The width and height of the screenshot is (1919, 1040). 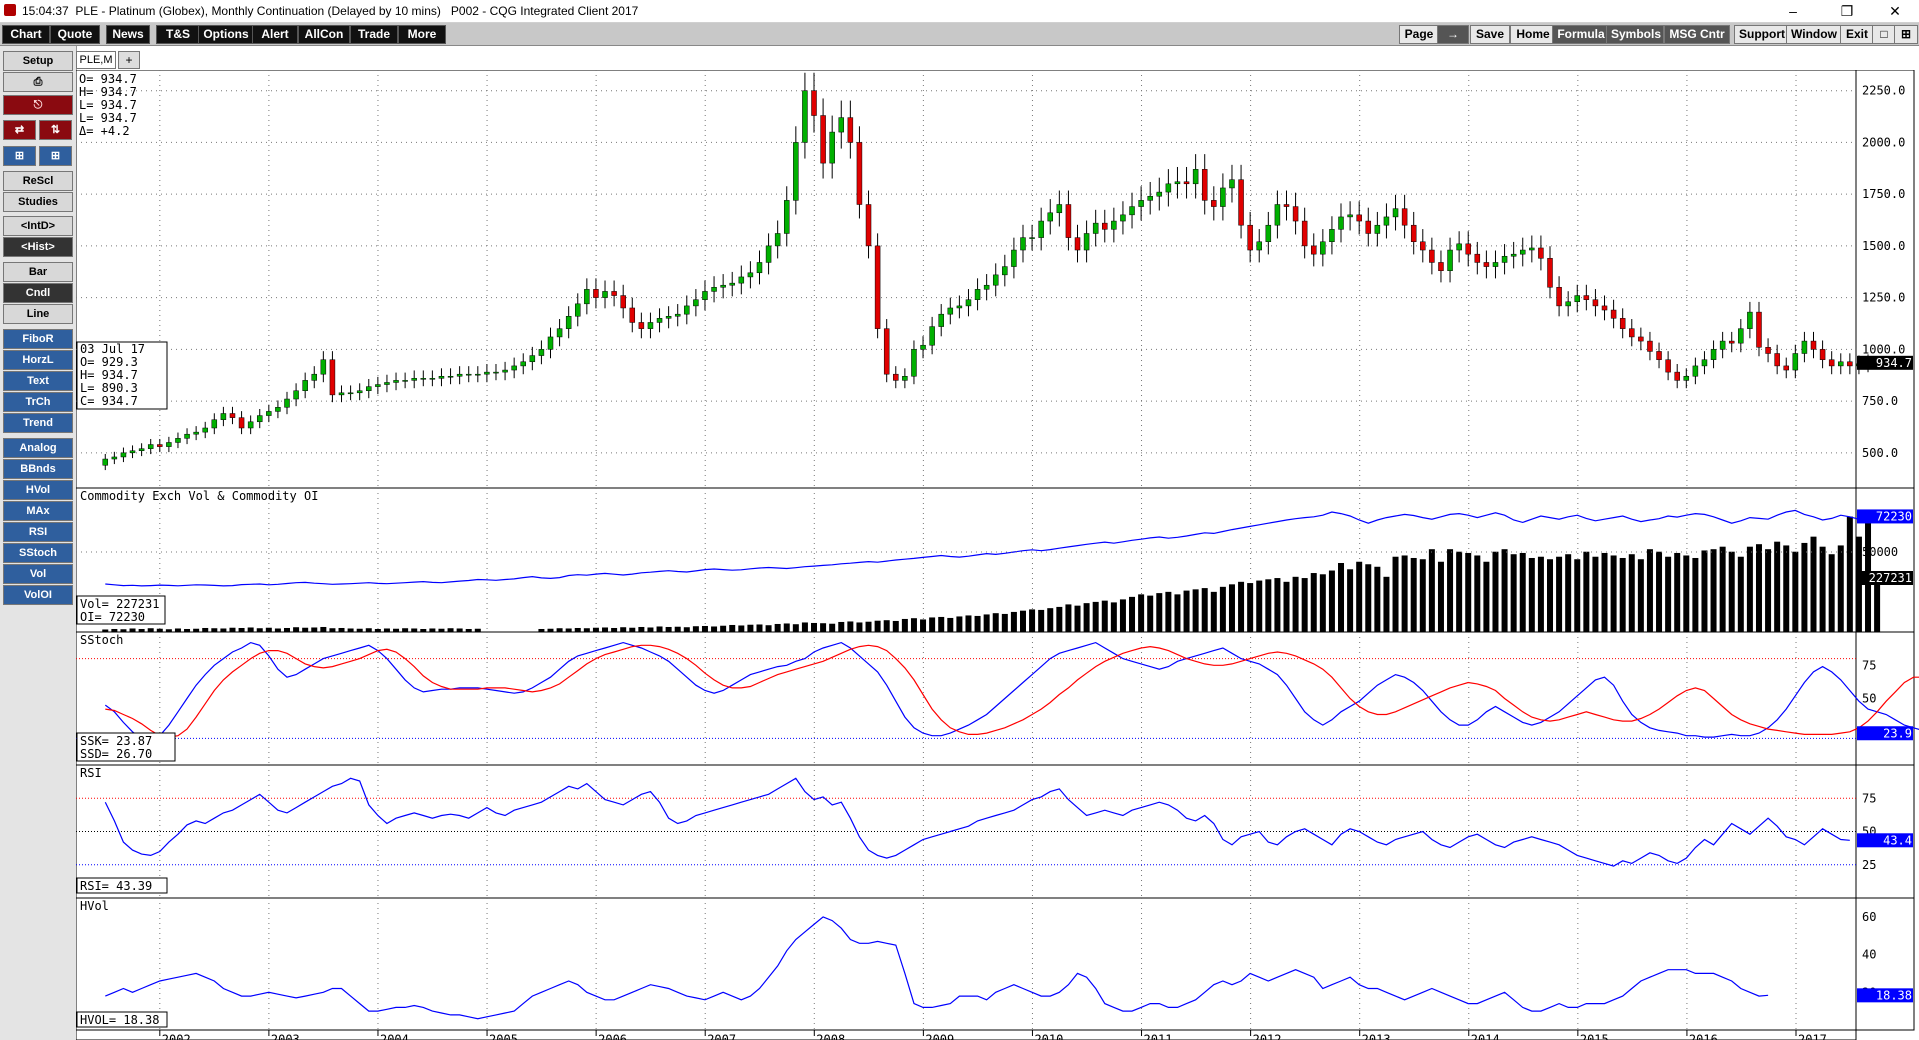 I want to click on line-chart-button: Line, so click(x=38, y=314).